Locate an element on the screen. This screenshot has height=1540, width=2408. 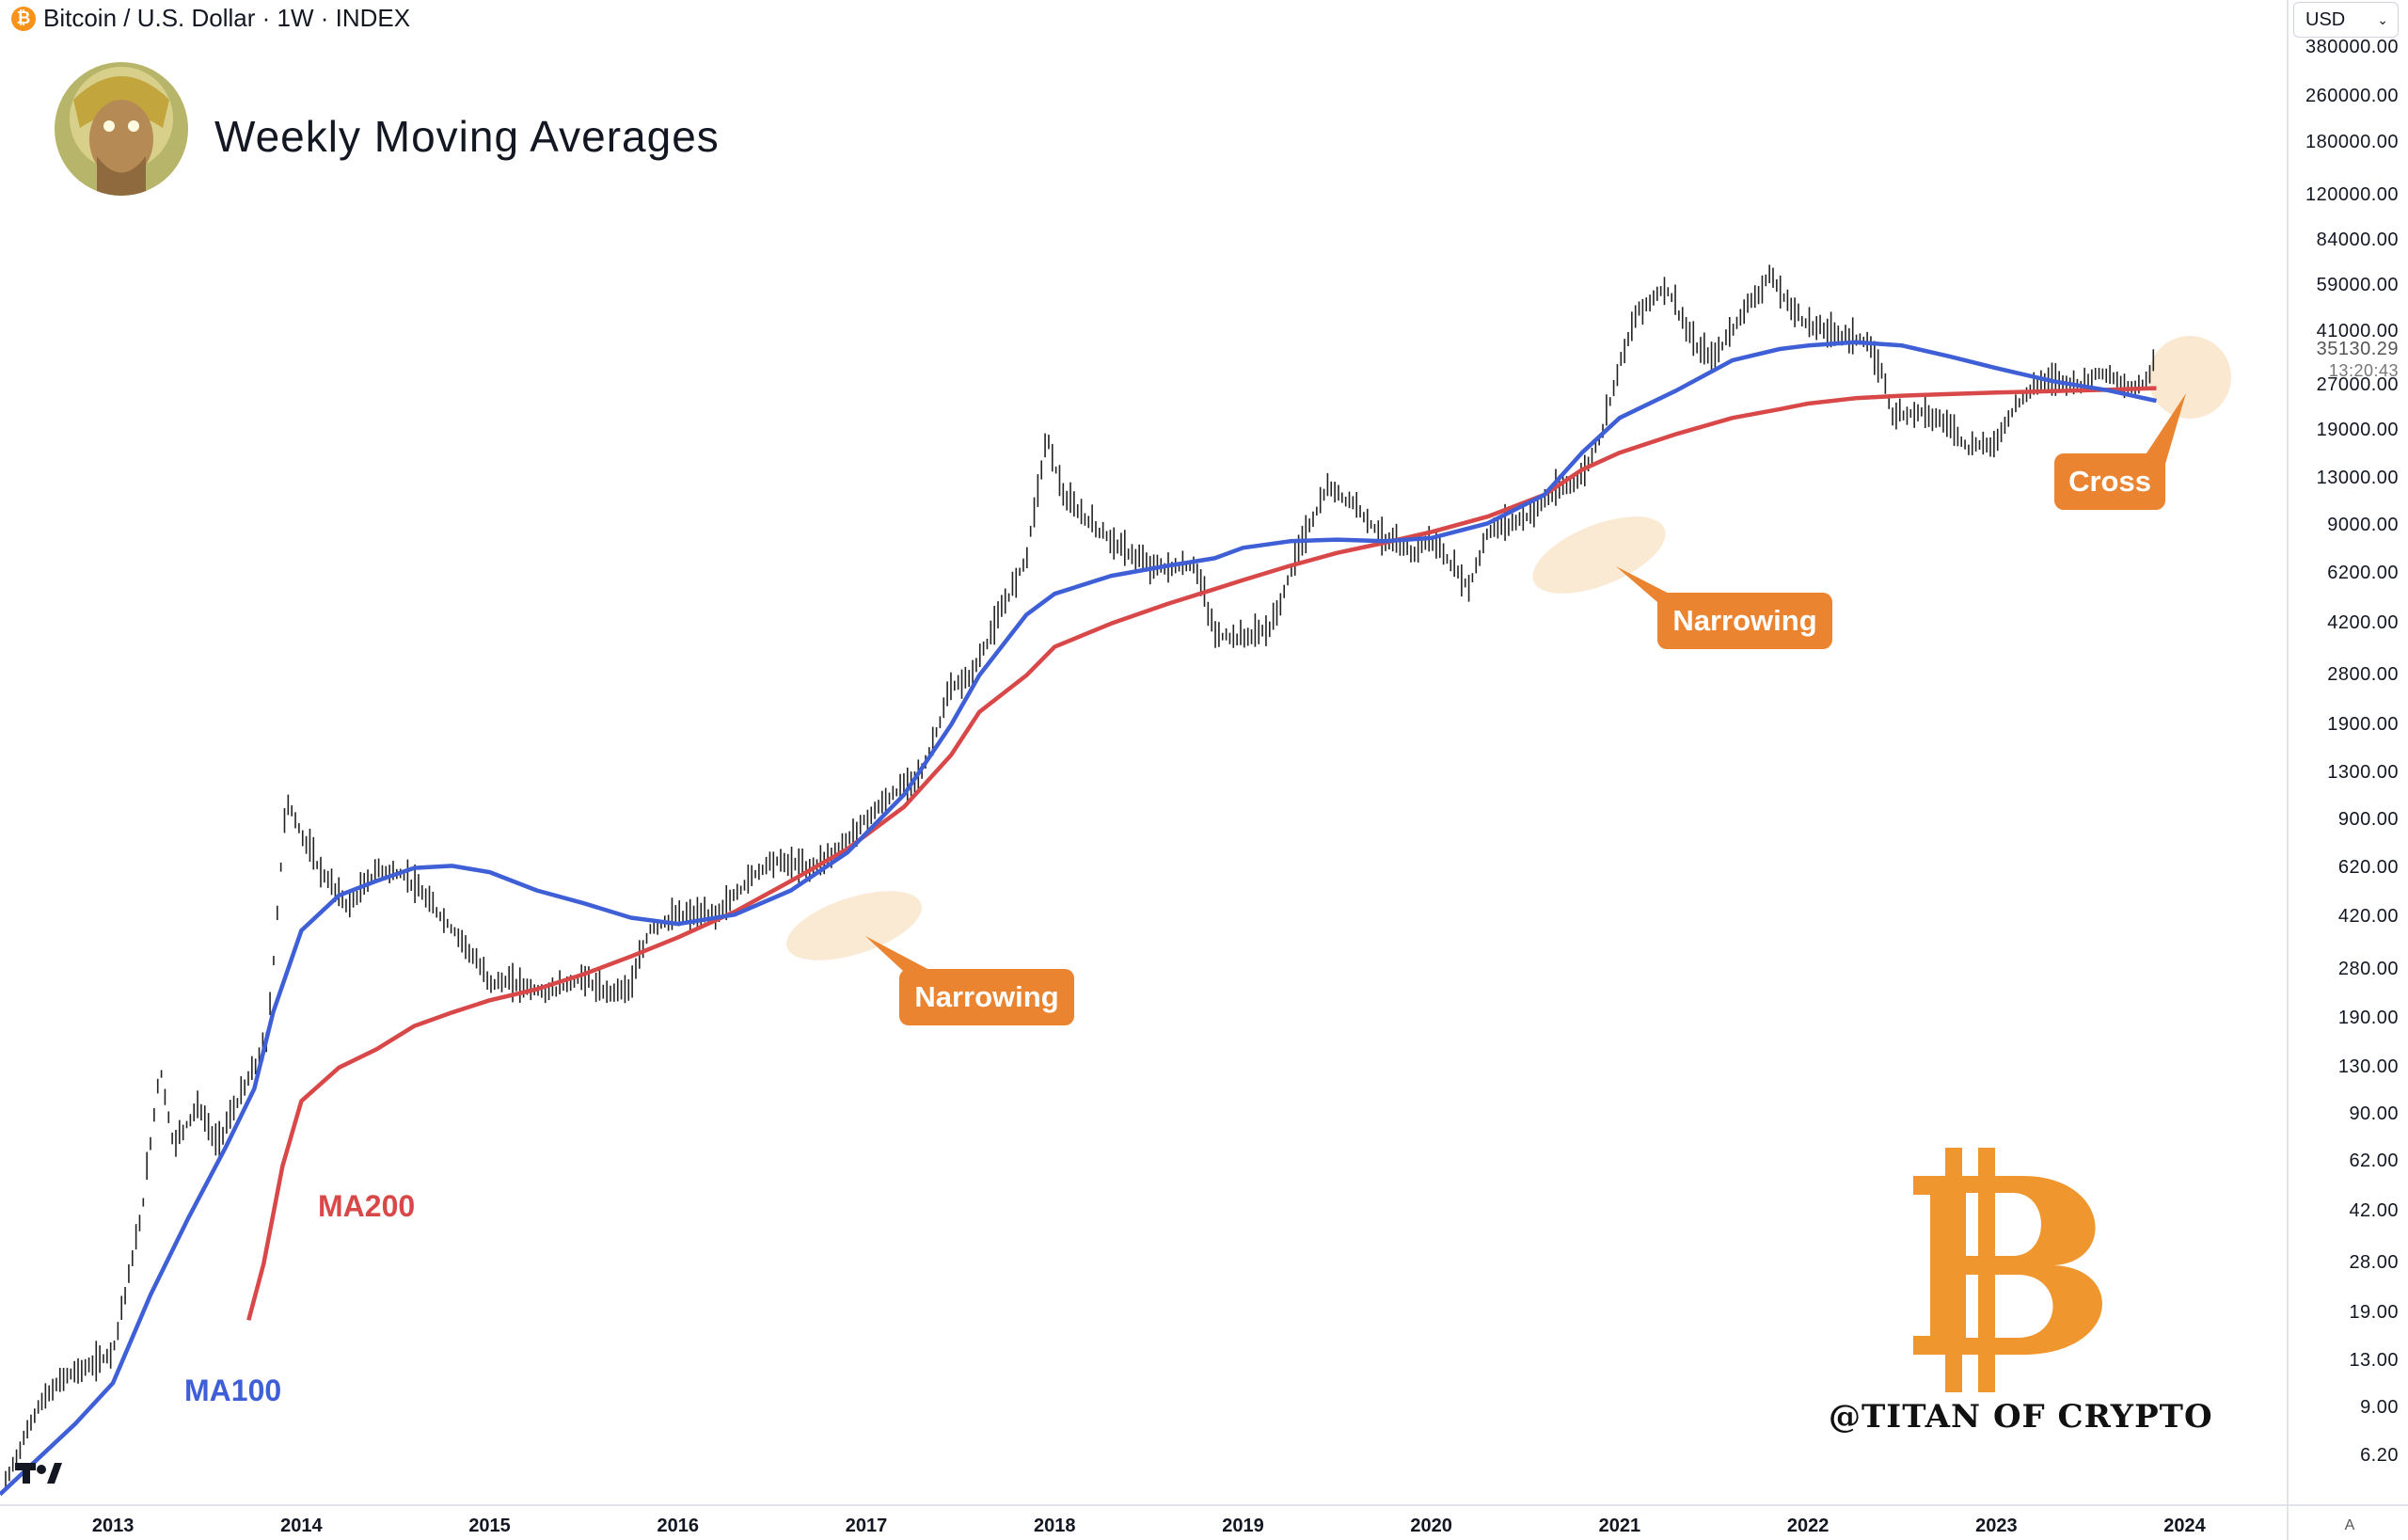
cross-callout: Cross is located at coordinates (2110, 481).